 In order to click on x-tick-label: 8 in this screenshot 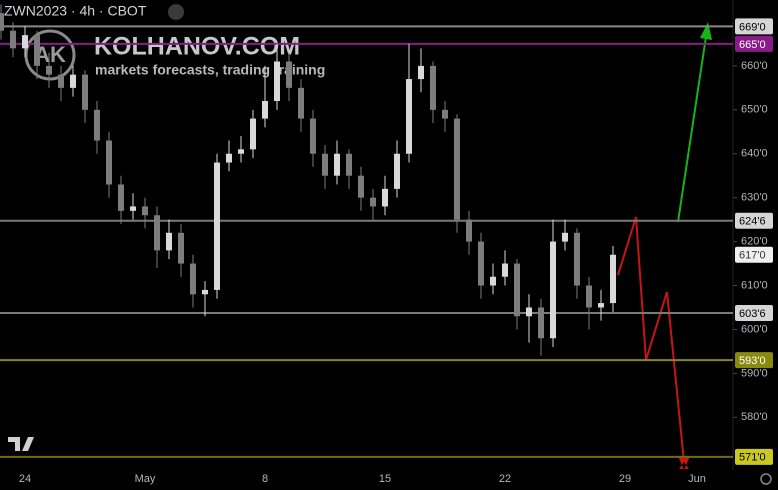, I will do `click(265, 479)`.